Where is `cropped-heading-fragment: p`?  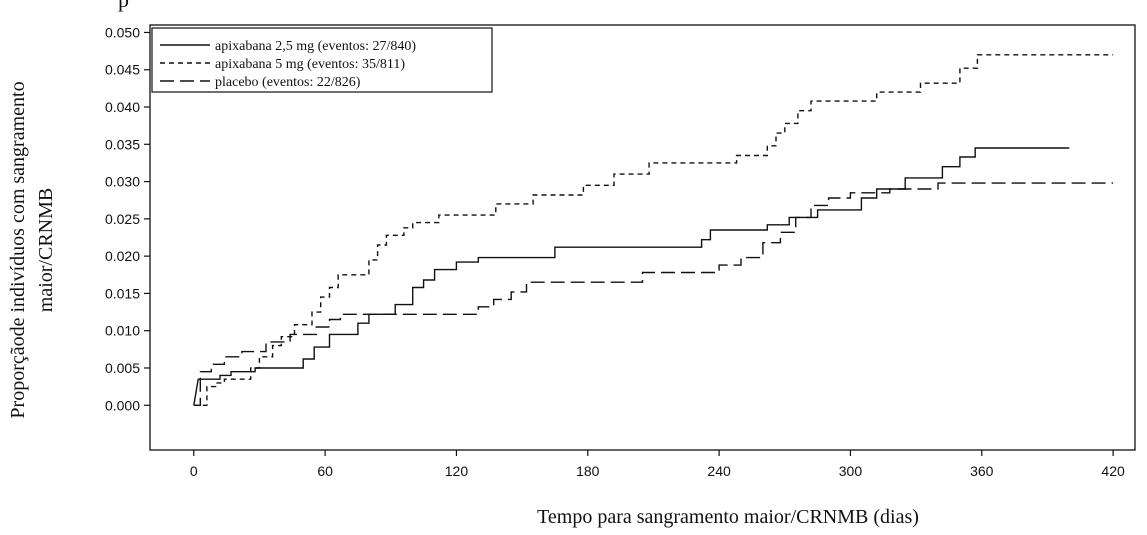
cropped-heading-fragment: p is located at coordinates (123, 6).